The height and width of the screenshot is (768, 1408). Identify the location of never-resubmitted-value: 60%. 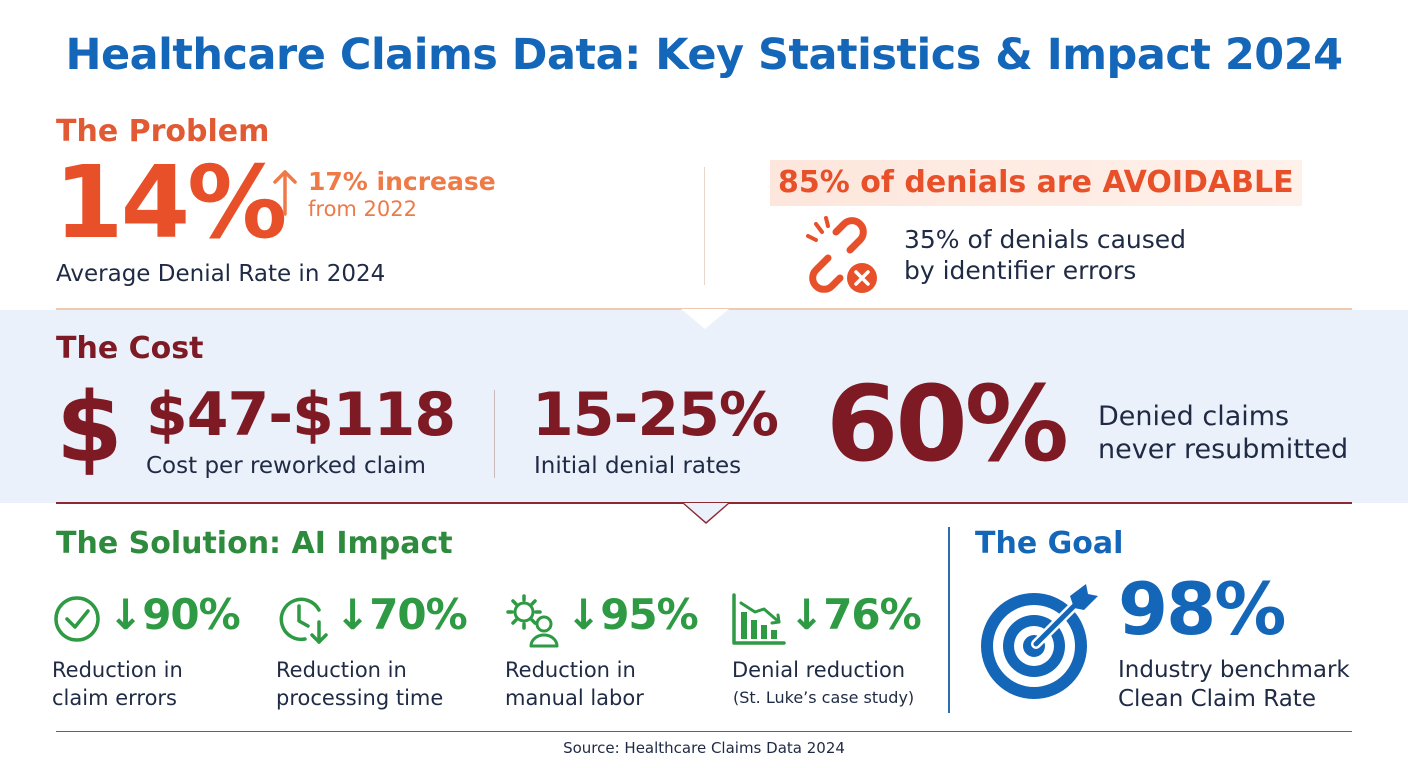
(947, 424).